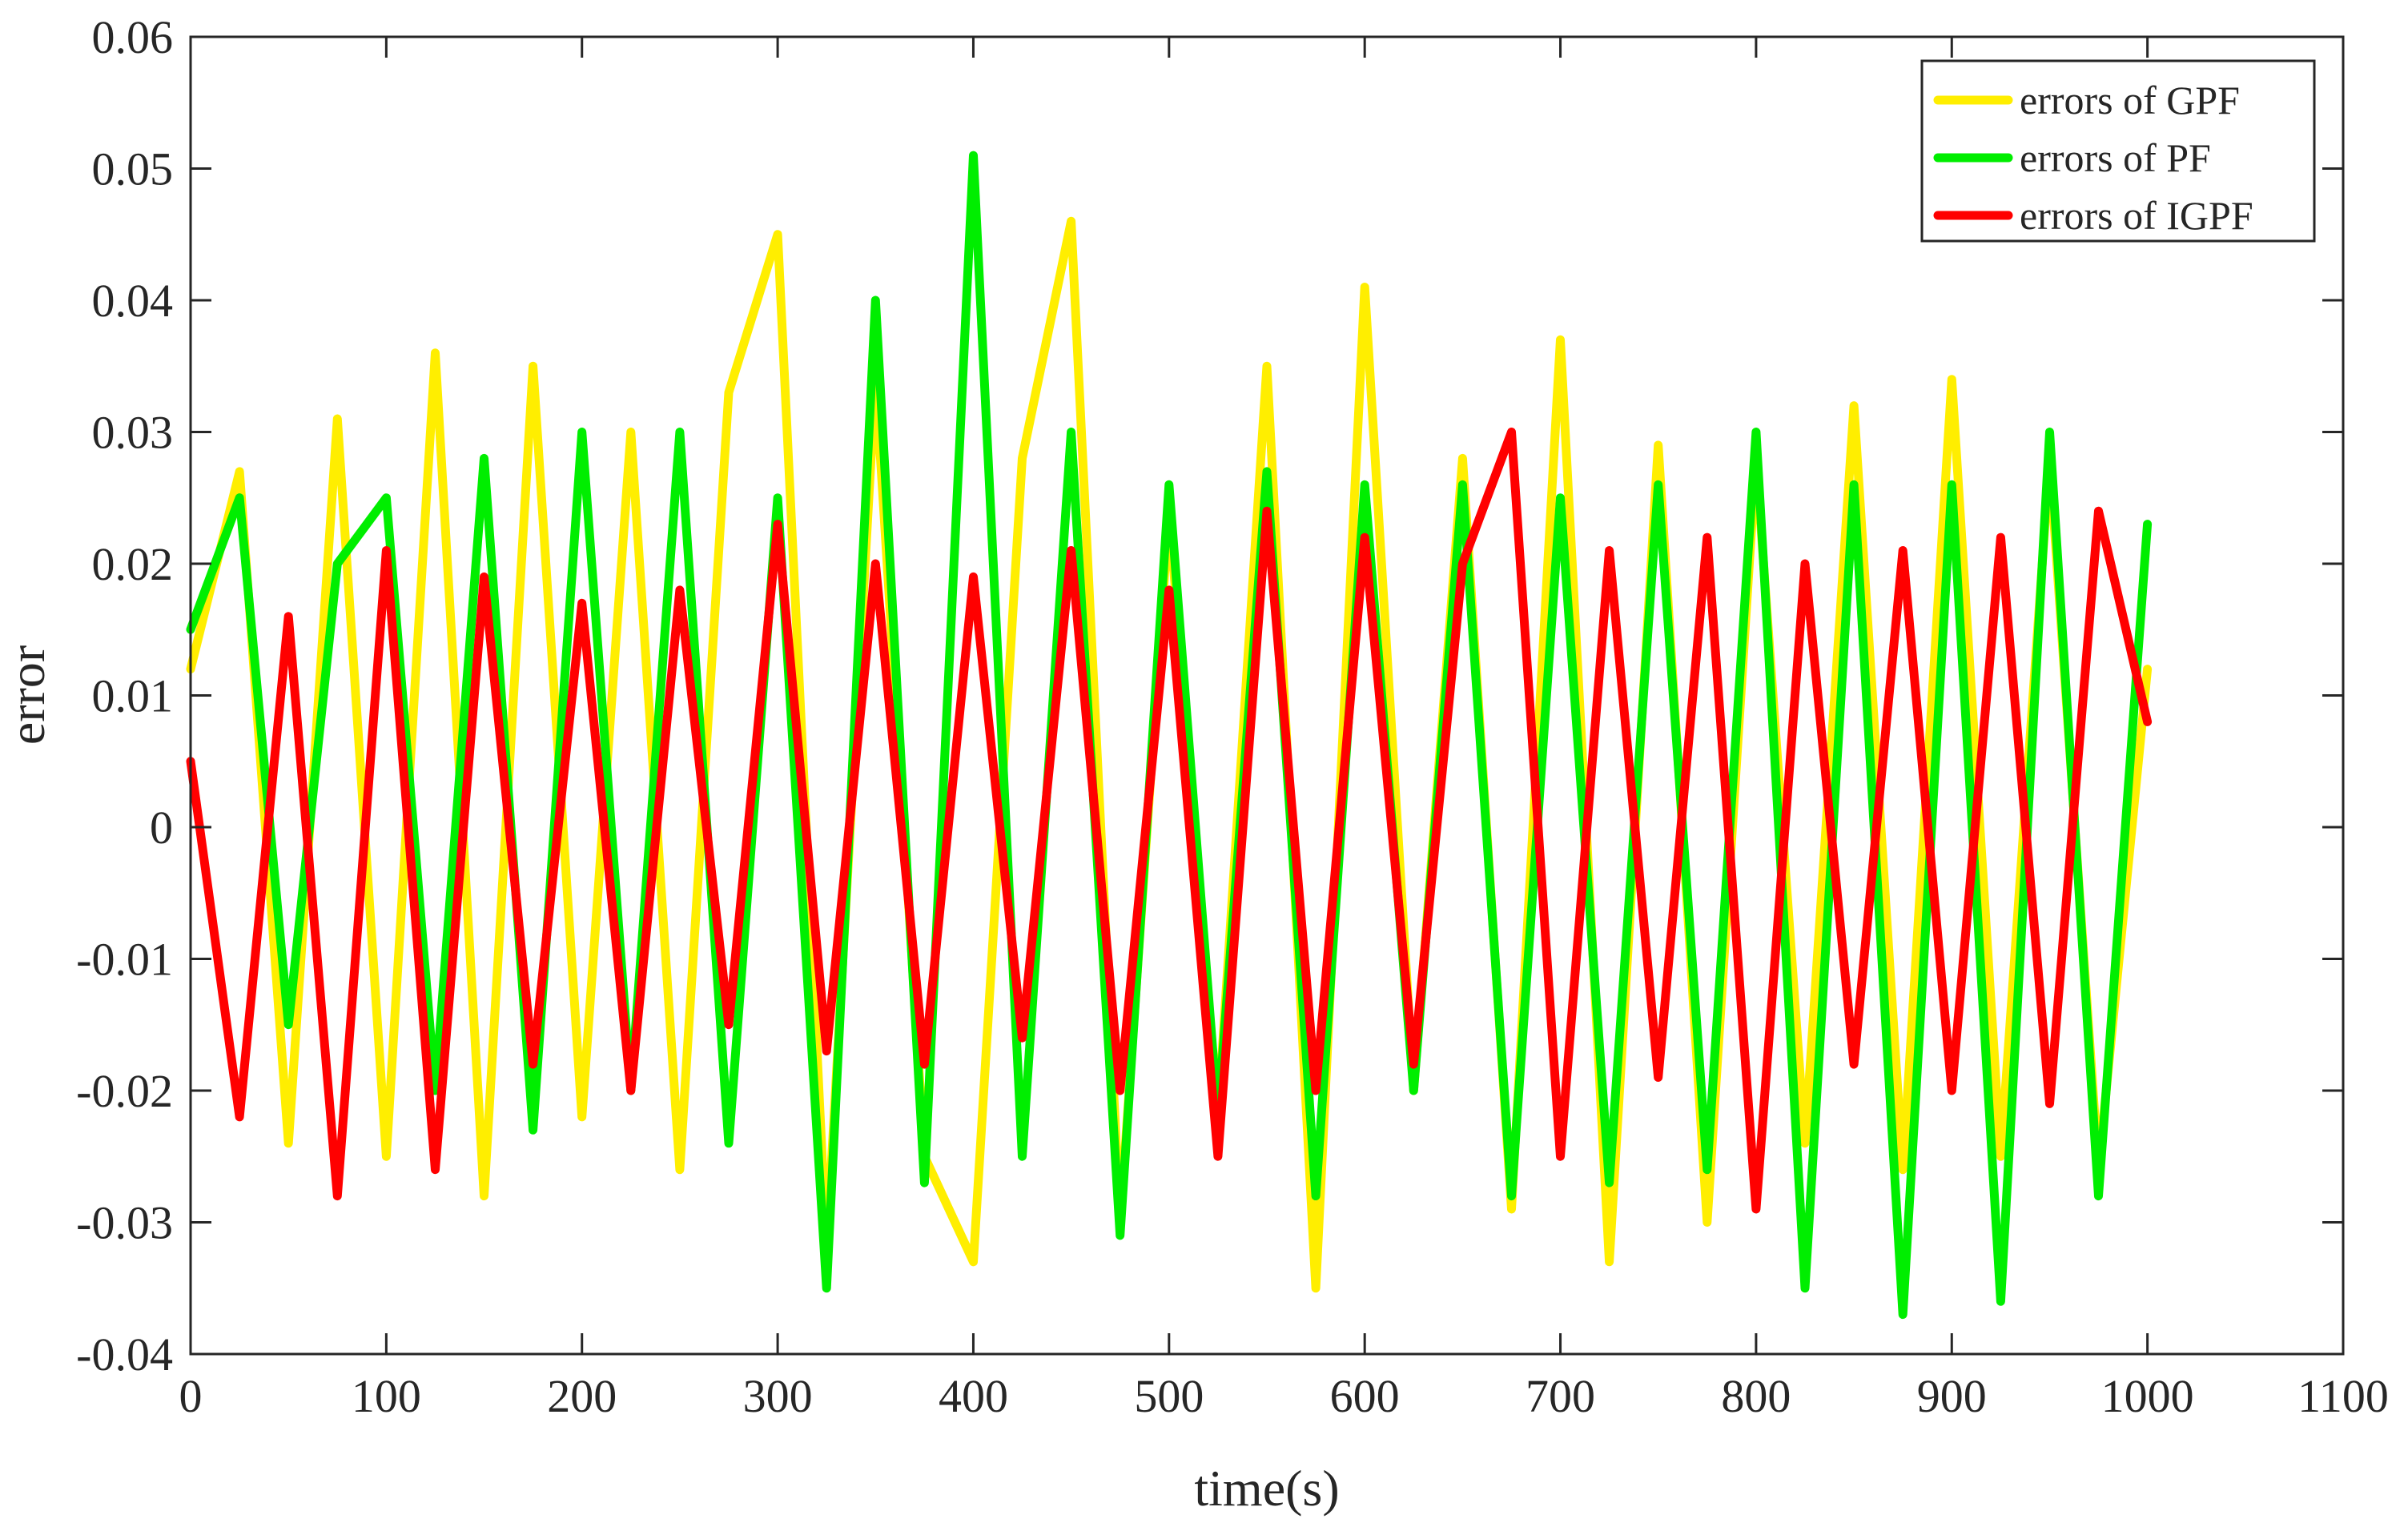 The height and width of the screenshot is (1523, 2408). Describe the element at coordinates (125, 1223) in the screenshot. I see `y-tick-label: -0.03` at that location.